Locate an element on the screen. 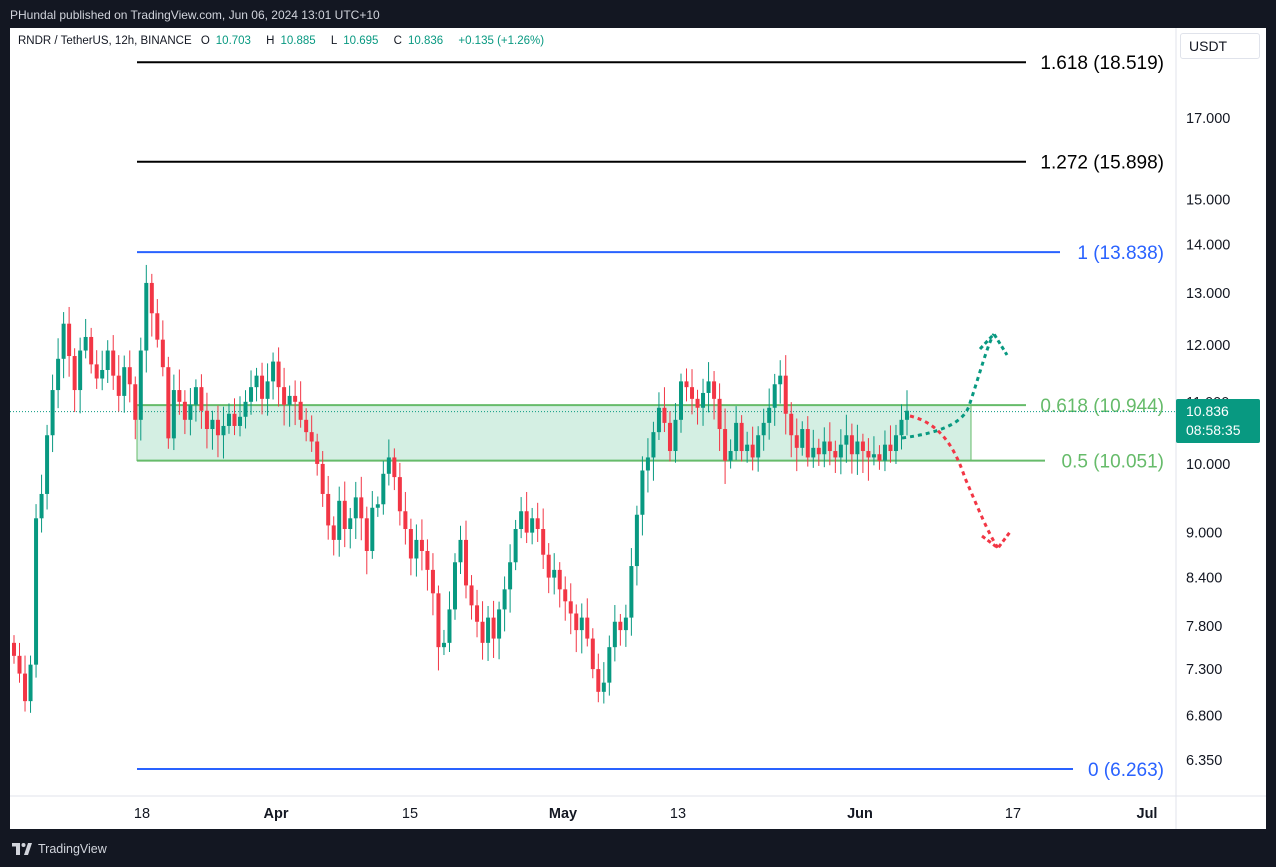 This screenshot has width=1276, height=867. bullish-projection-arrow is located at coordinates (948, 386).